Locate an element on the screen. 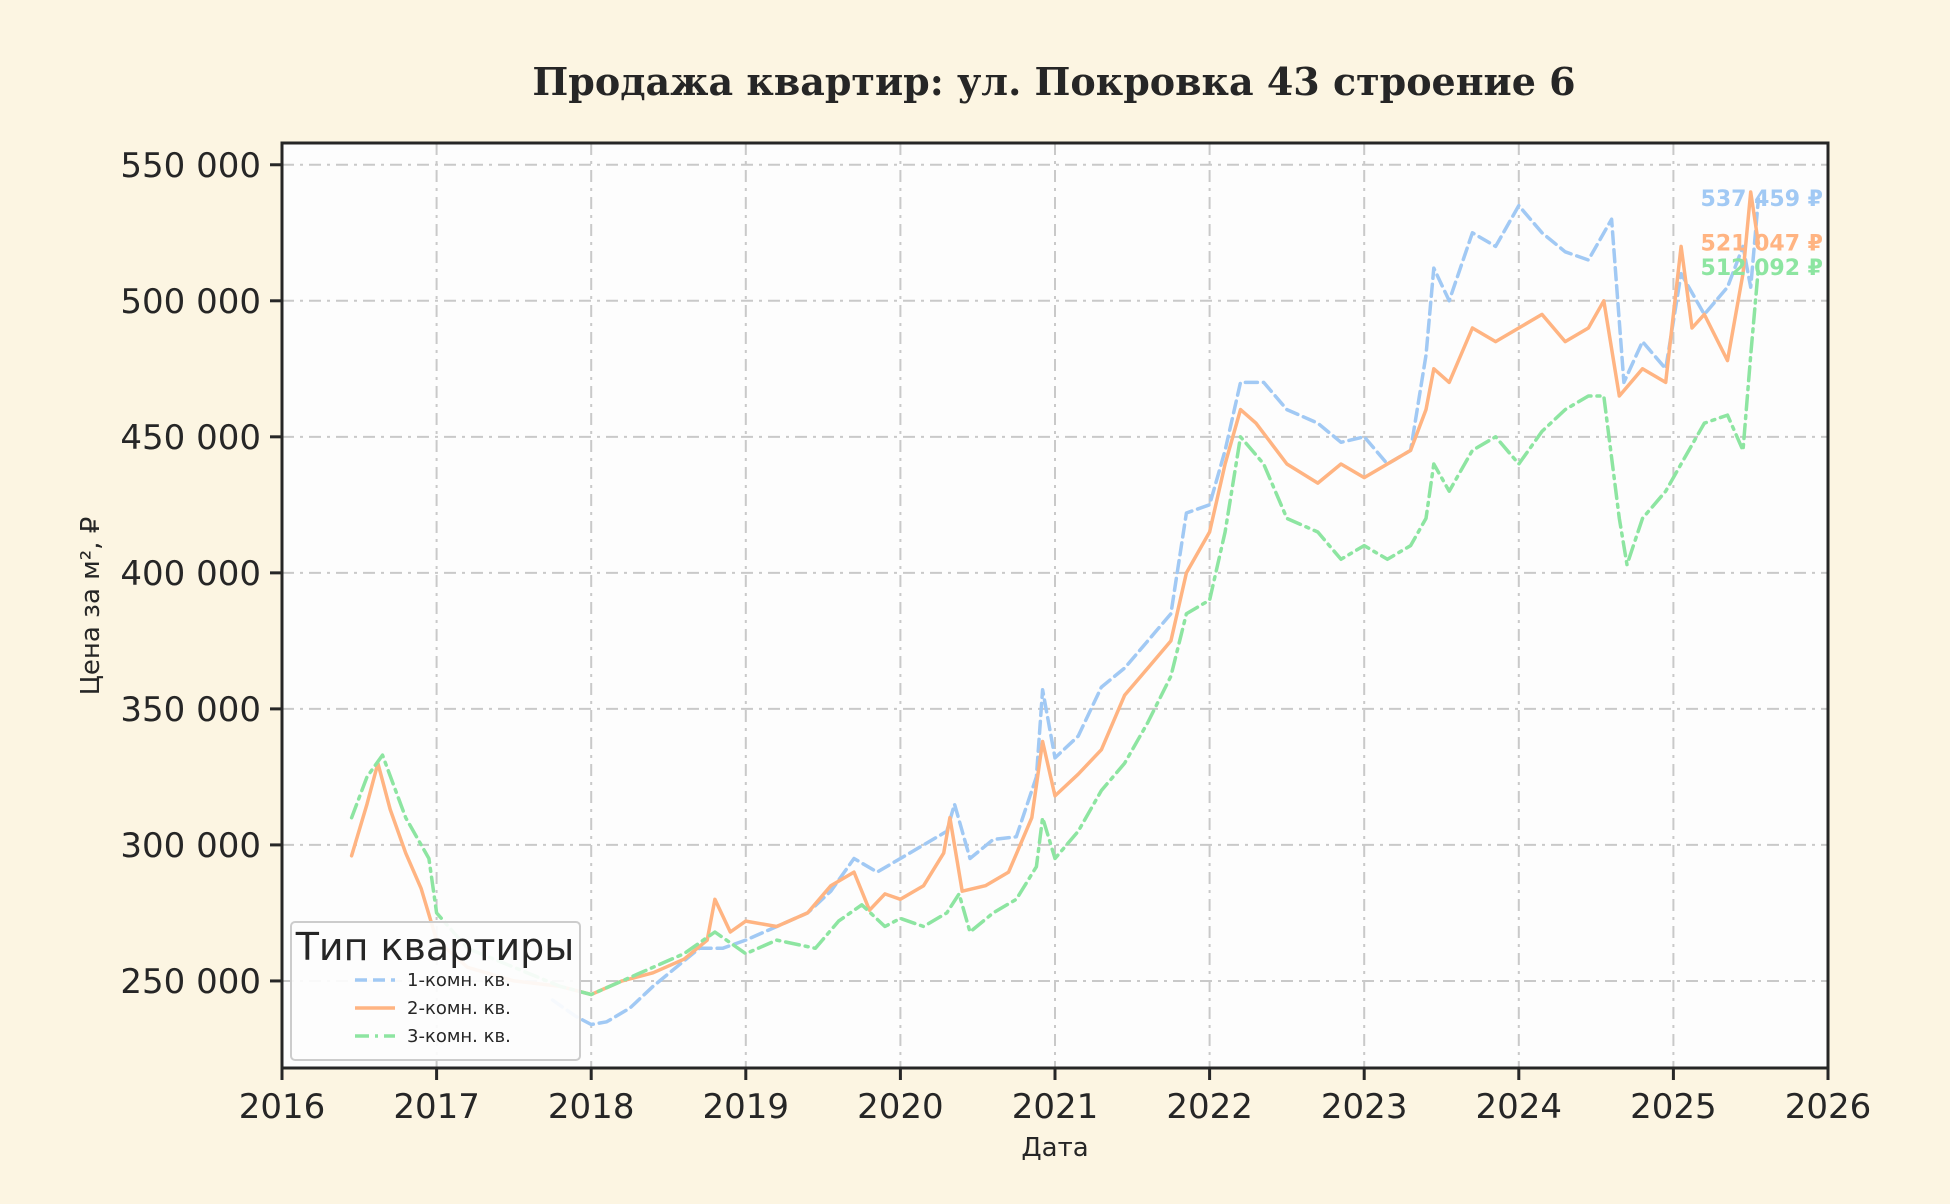 The width and height of the screenshot is (1950, 1204). x-tick-label: 2017 is located at coordinates (436, 1107).